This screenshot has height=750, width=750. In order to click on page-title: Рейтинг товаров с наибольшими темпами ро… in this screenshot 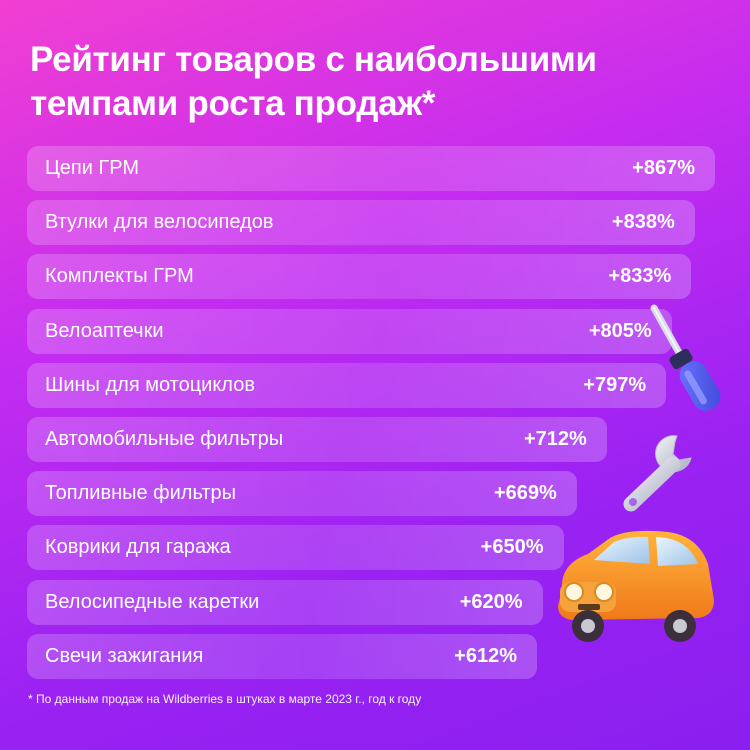, I will do `click(375, 82)`.